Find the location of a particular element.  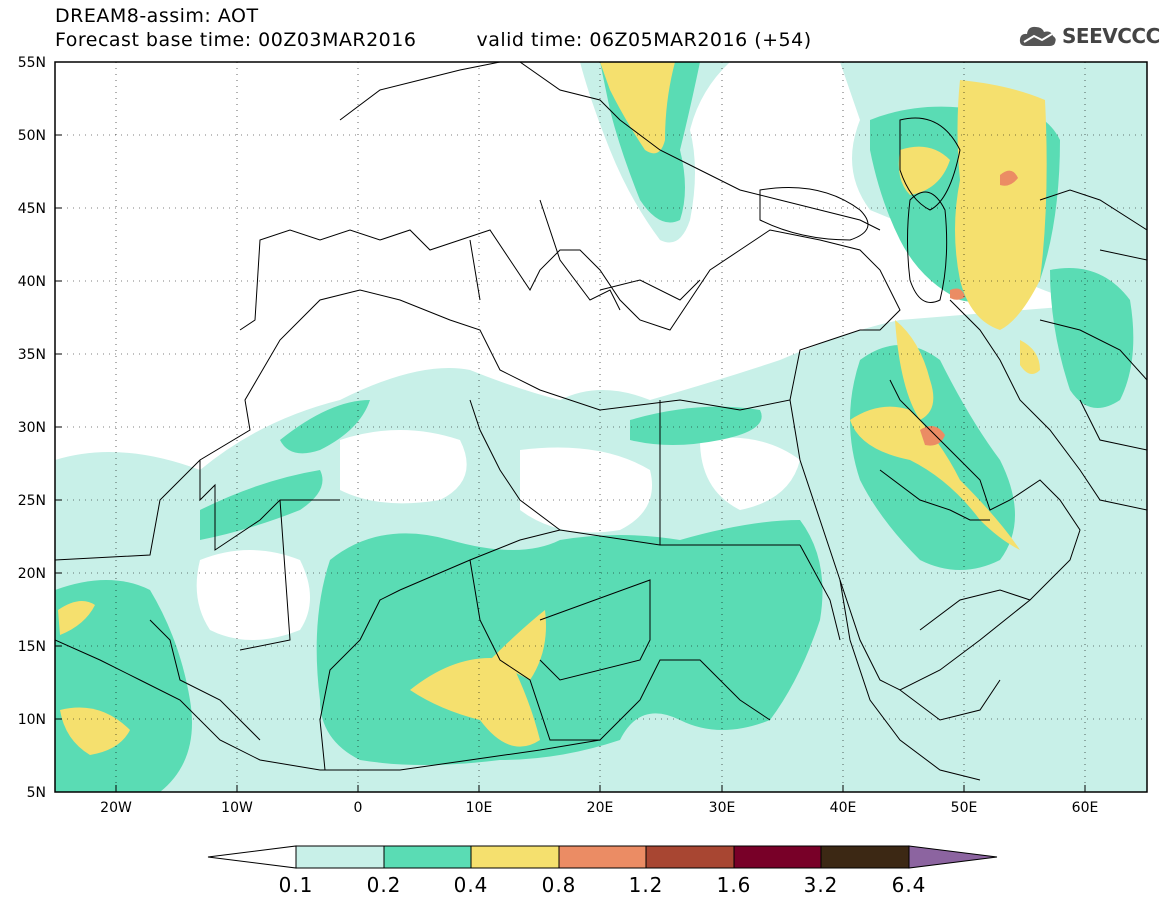

logo-text: SEEVCCC is located at coordinates (1111, 36).